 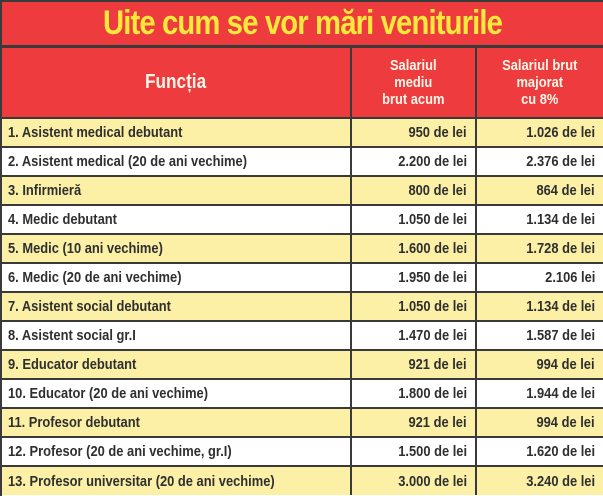 I want to click on cell-functia: 8. Asistent social gr.I, so click(x=176, y=335).